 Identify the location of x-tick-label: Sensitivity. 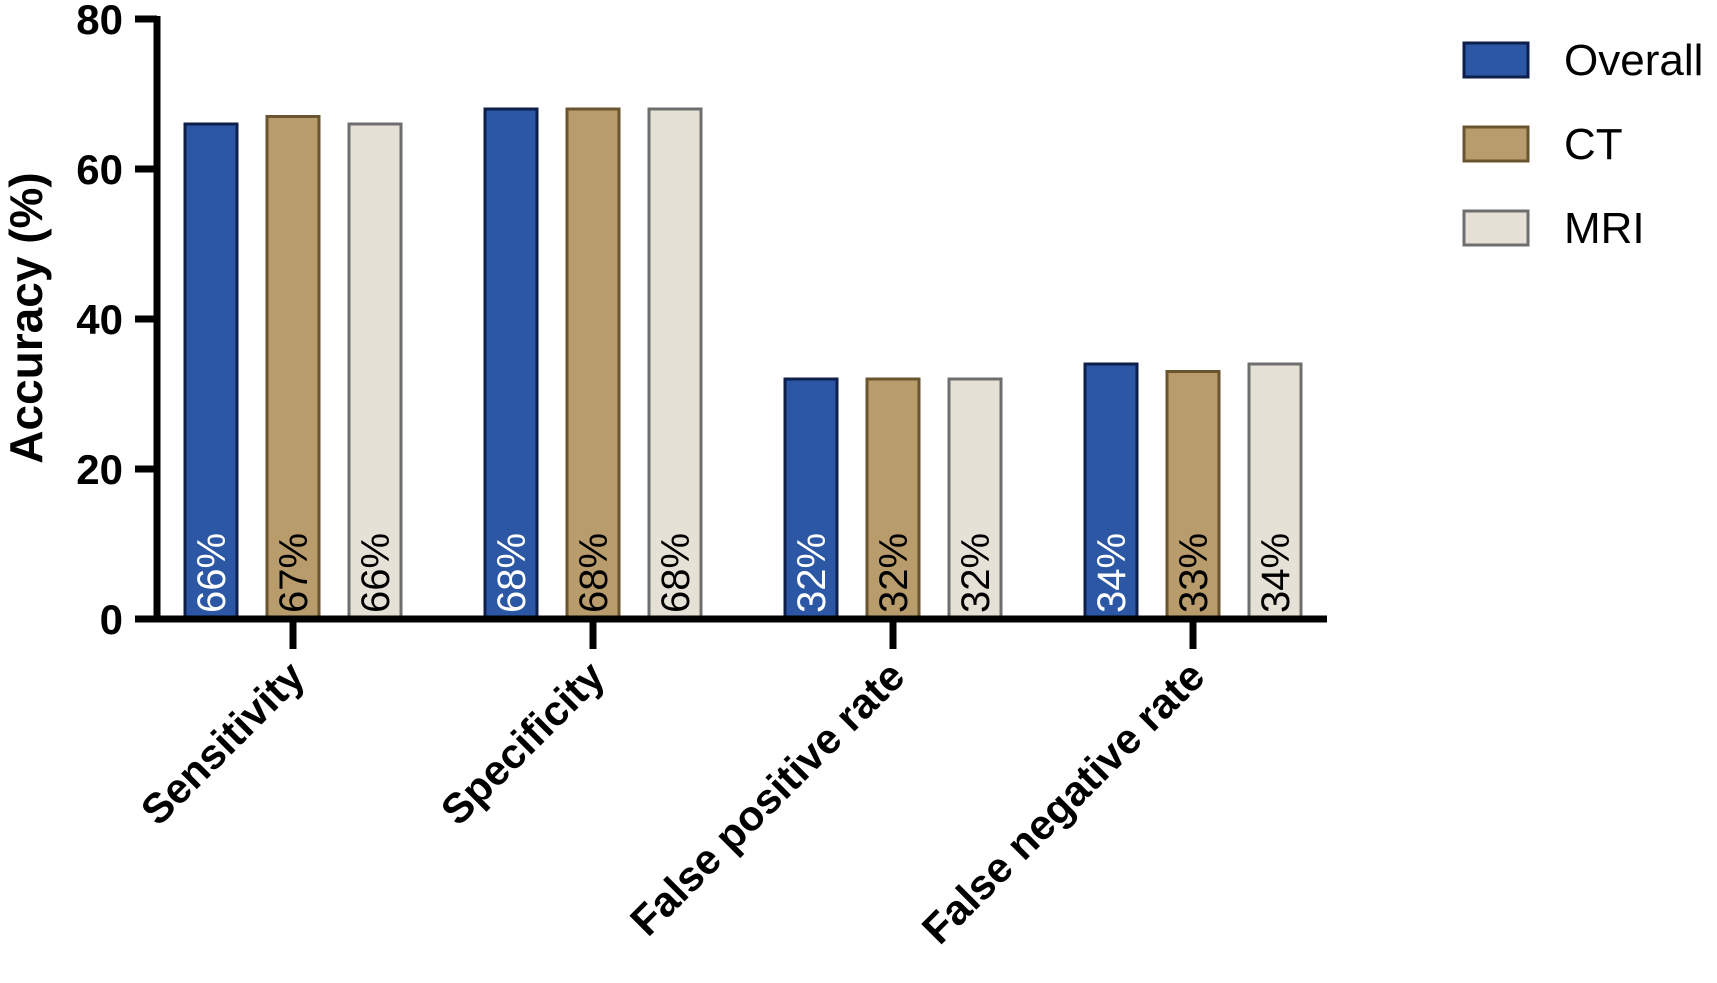
(223, 743).